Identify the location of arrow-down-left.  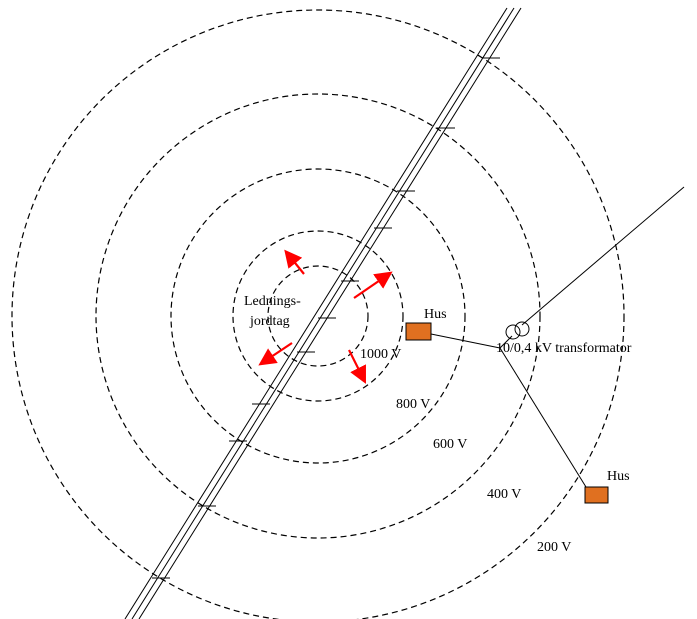
(275, 354).